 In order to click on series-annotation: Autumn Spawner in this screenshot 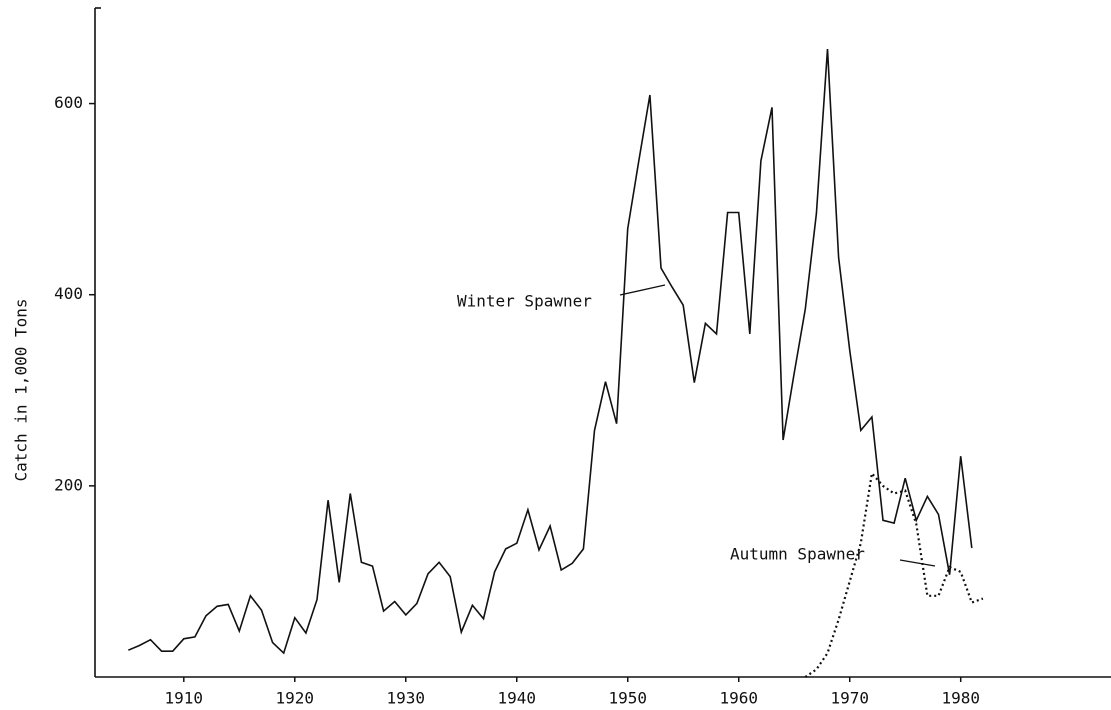, I will do `click(797, 554)`.